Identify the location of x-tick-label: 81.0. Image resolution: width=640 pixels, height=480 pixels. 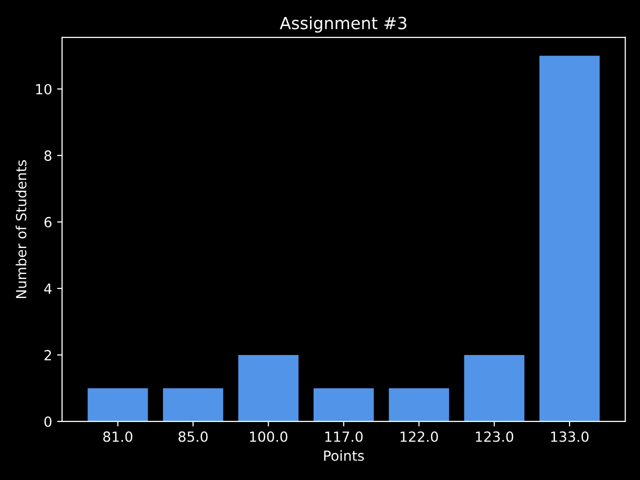
(117, 436).